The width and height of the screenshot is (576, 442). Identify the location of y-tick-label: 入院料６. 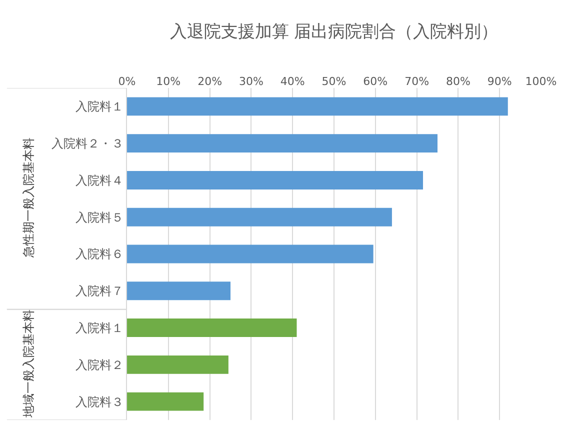
(100, 254).